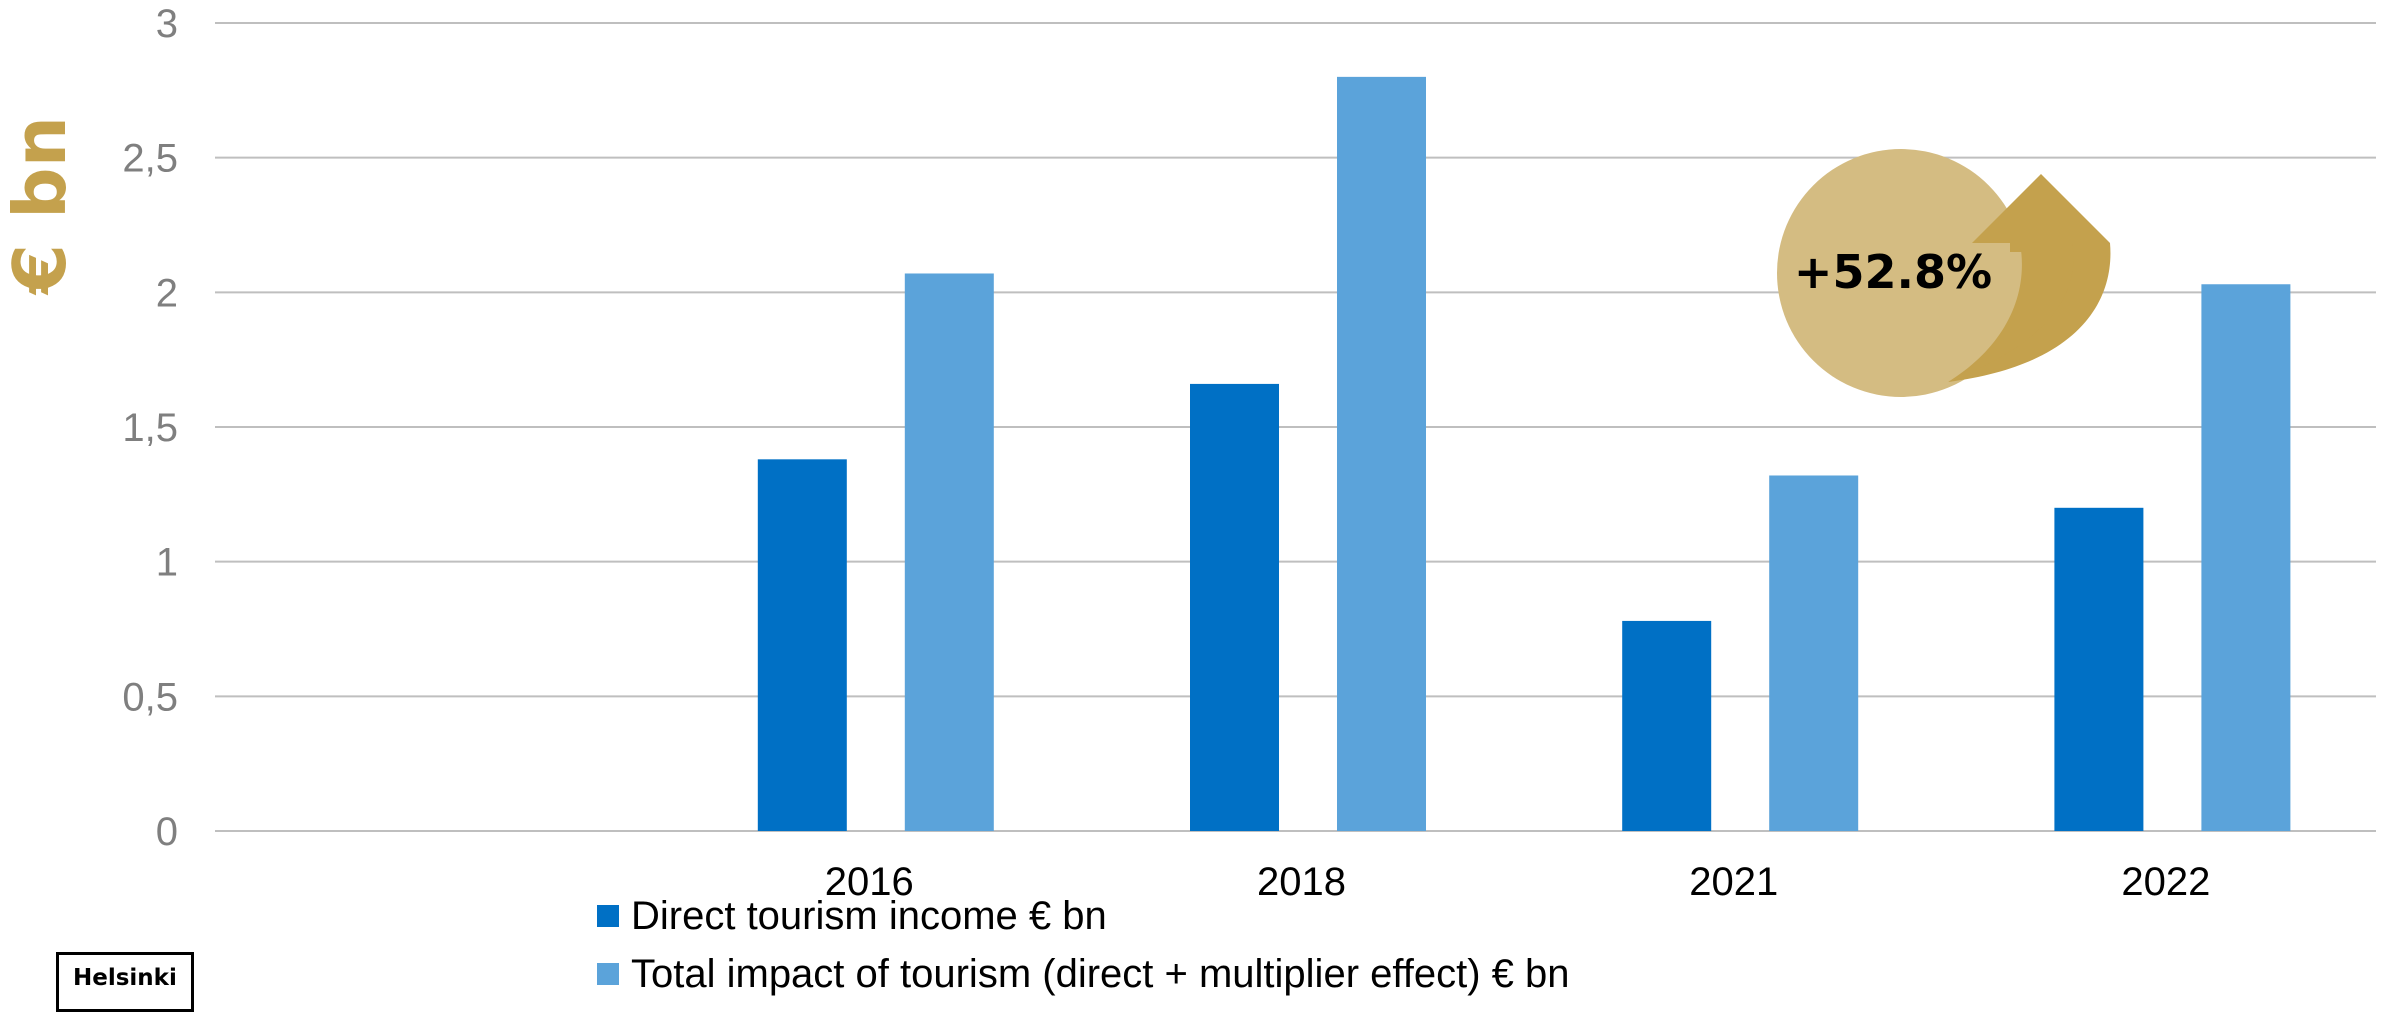 The image size is (2389, 1012). I want to click on bar-total-2022, so click(2246, 558).